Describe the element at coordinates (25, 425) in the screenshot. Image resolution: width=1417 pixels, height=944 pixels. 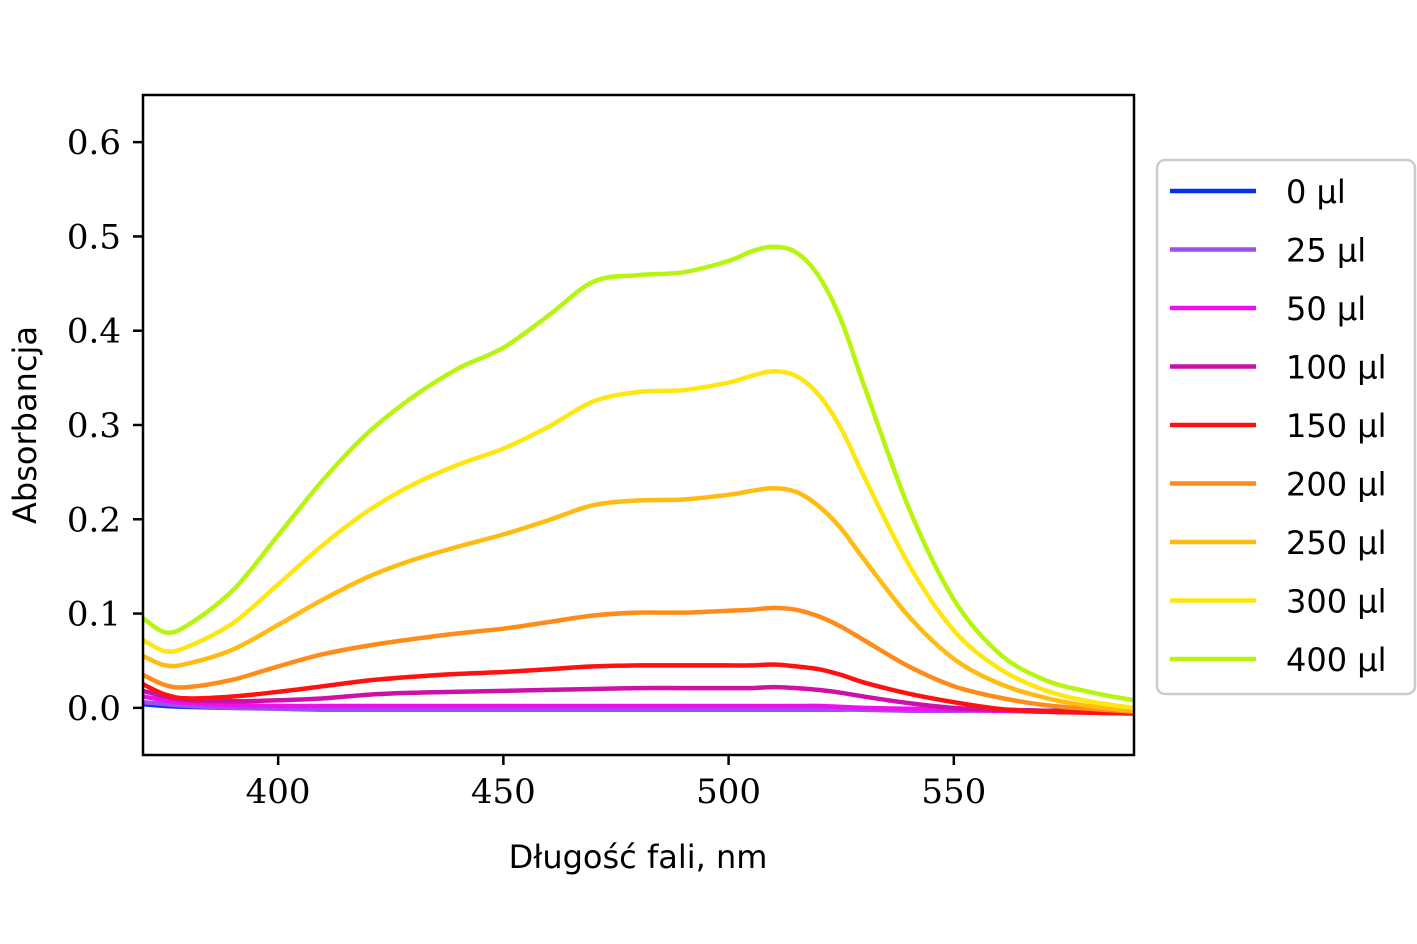
I see `y-axis-title: Absorbancja` at that location.